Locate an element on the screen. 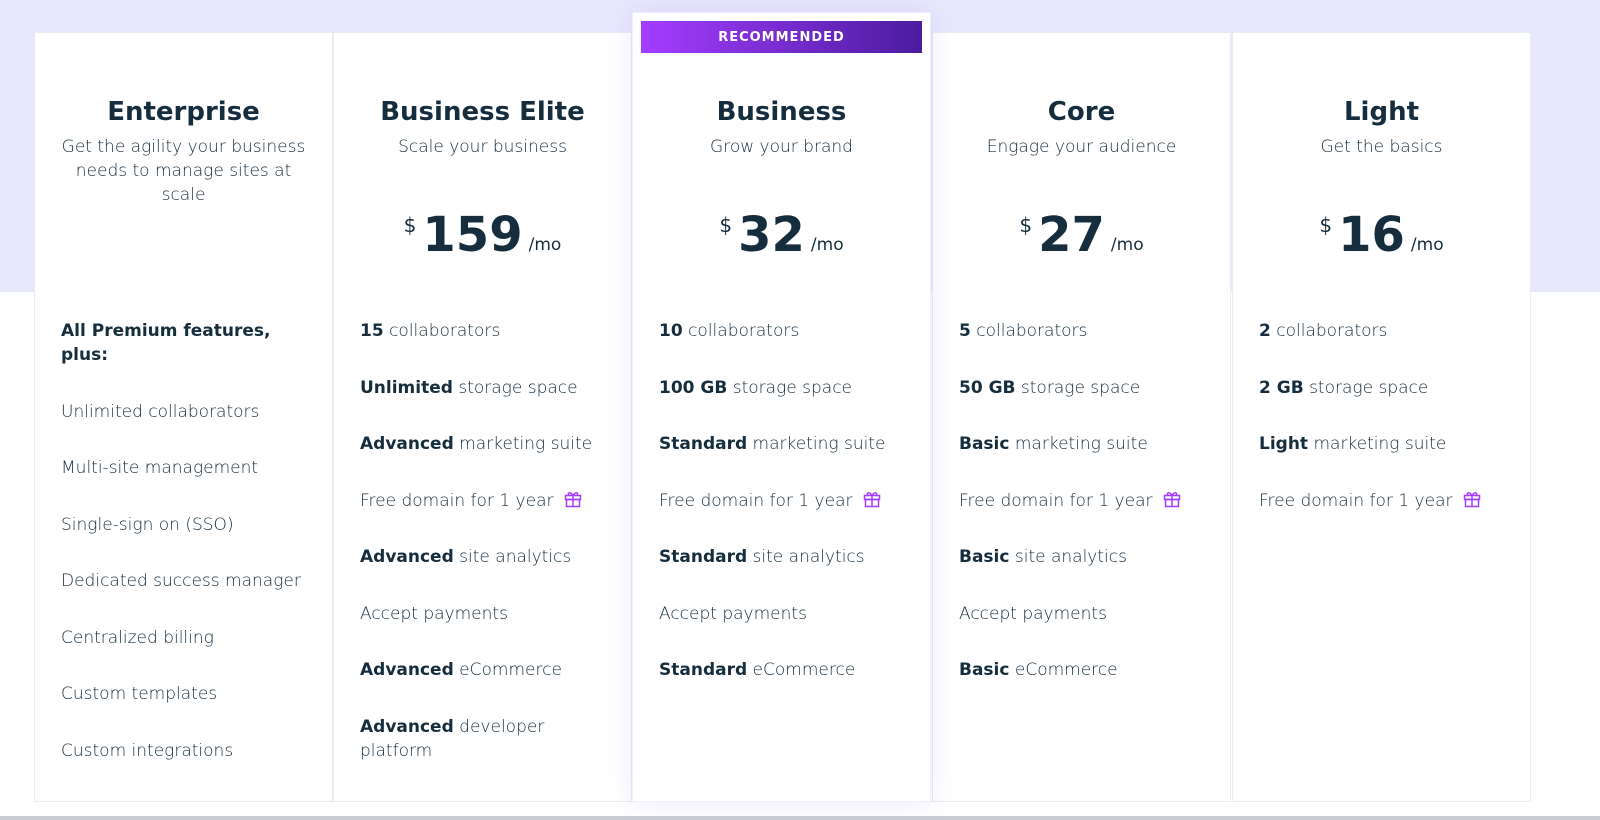 The height and width of the screenshot is (820, 1600). plan-header: Core Engage your audience is located at coordinates (1081, 127).